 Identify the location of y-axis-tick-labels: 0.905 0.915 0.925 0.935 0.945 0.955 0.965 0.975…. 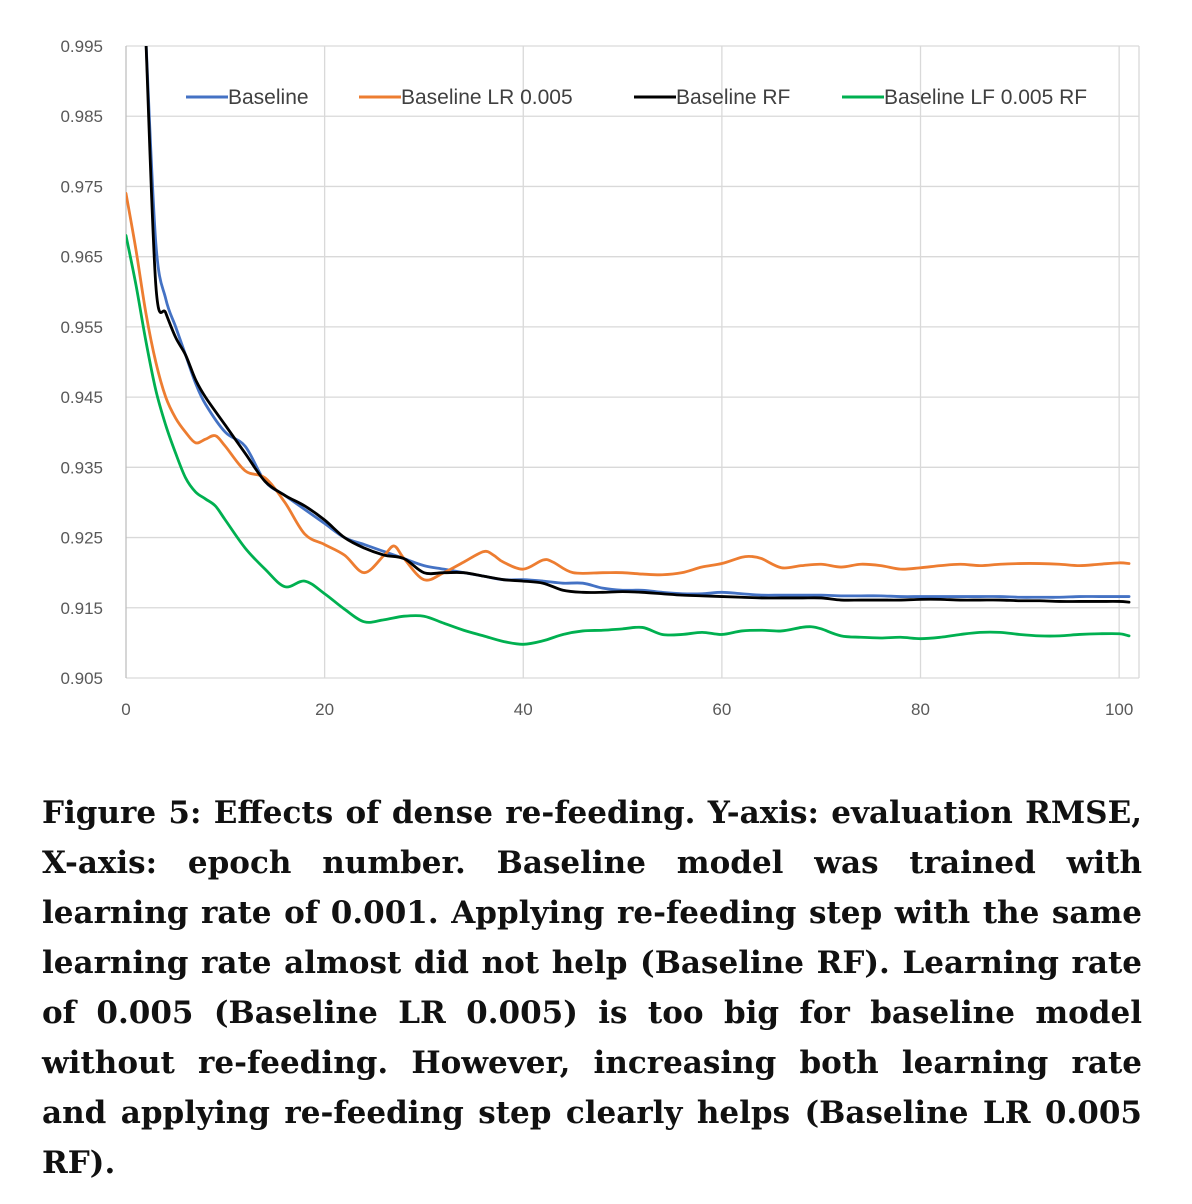
(81, 362).